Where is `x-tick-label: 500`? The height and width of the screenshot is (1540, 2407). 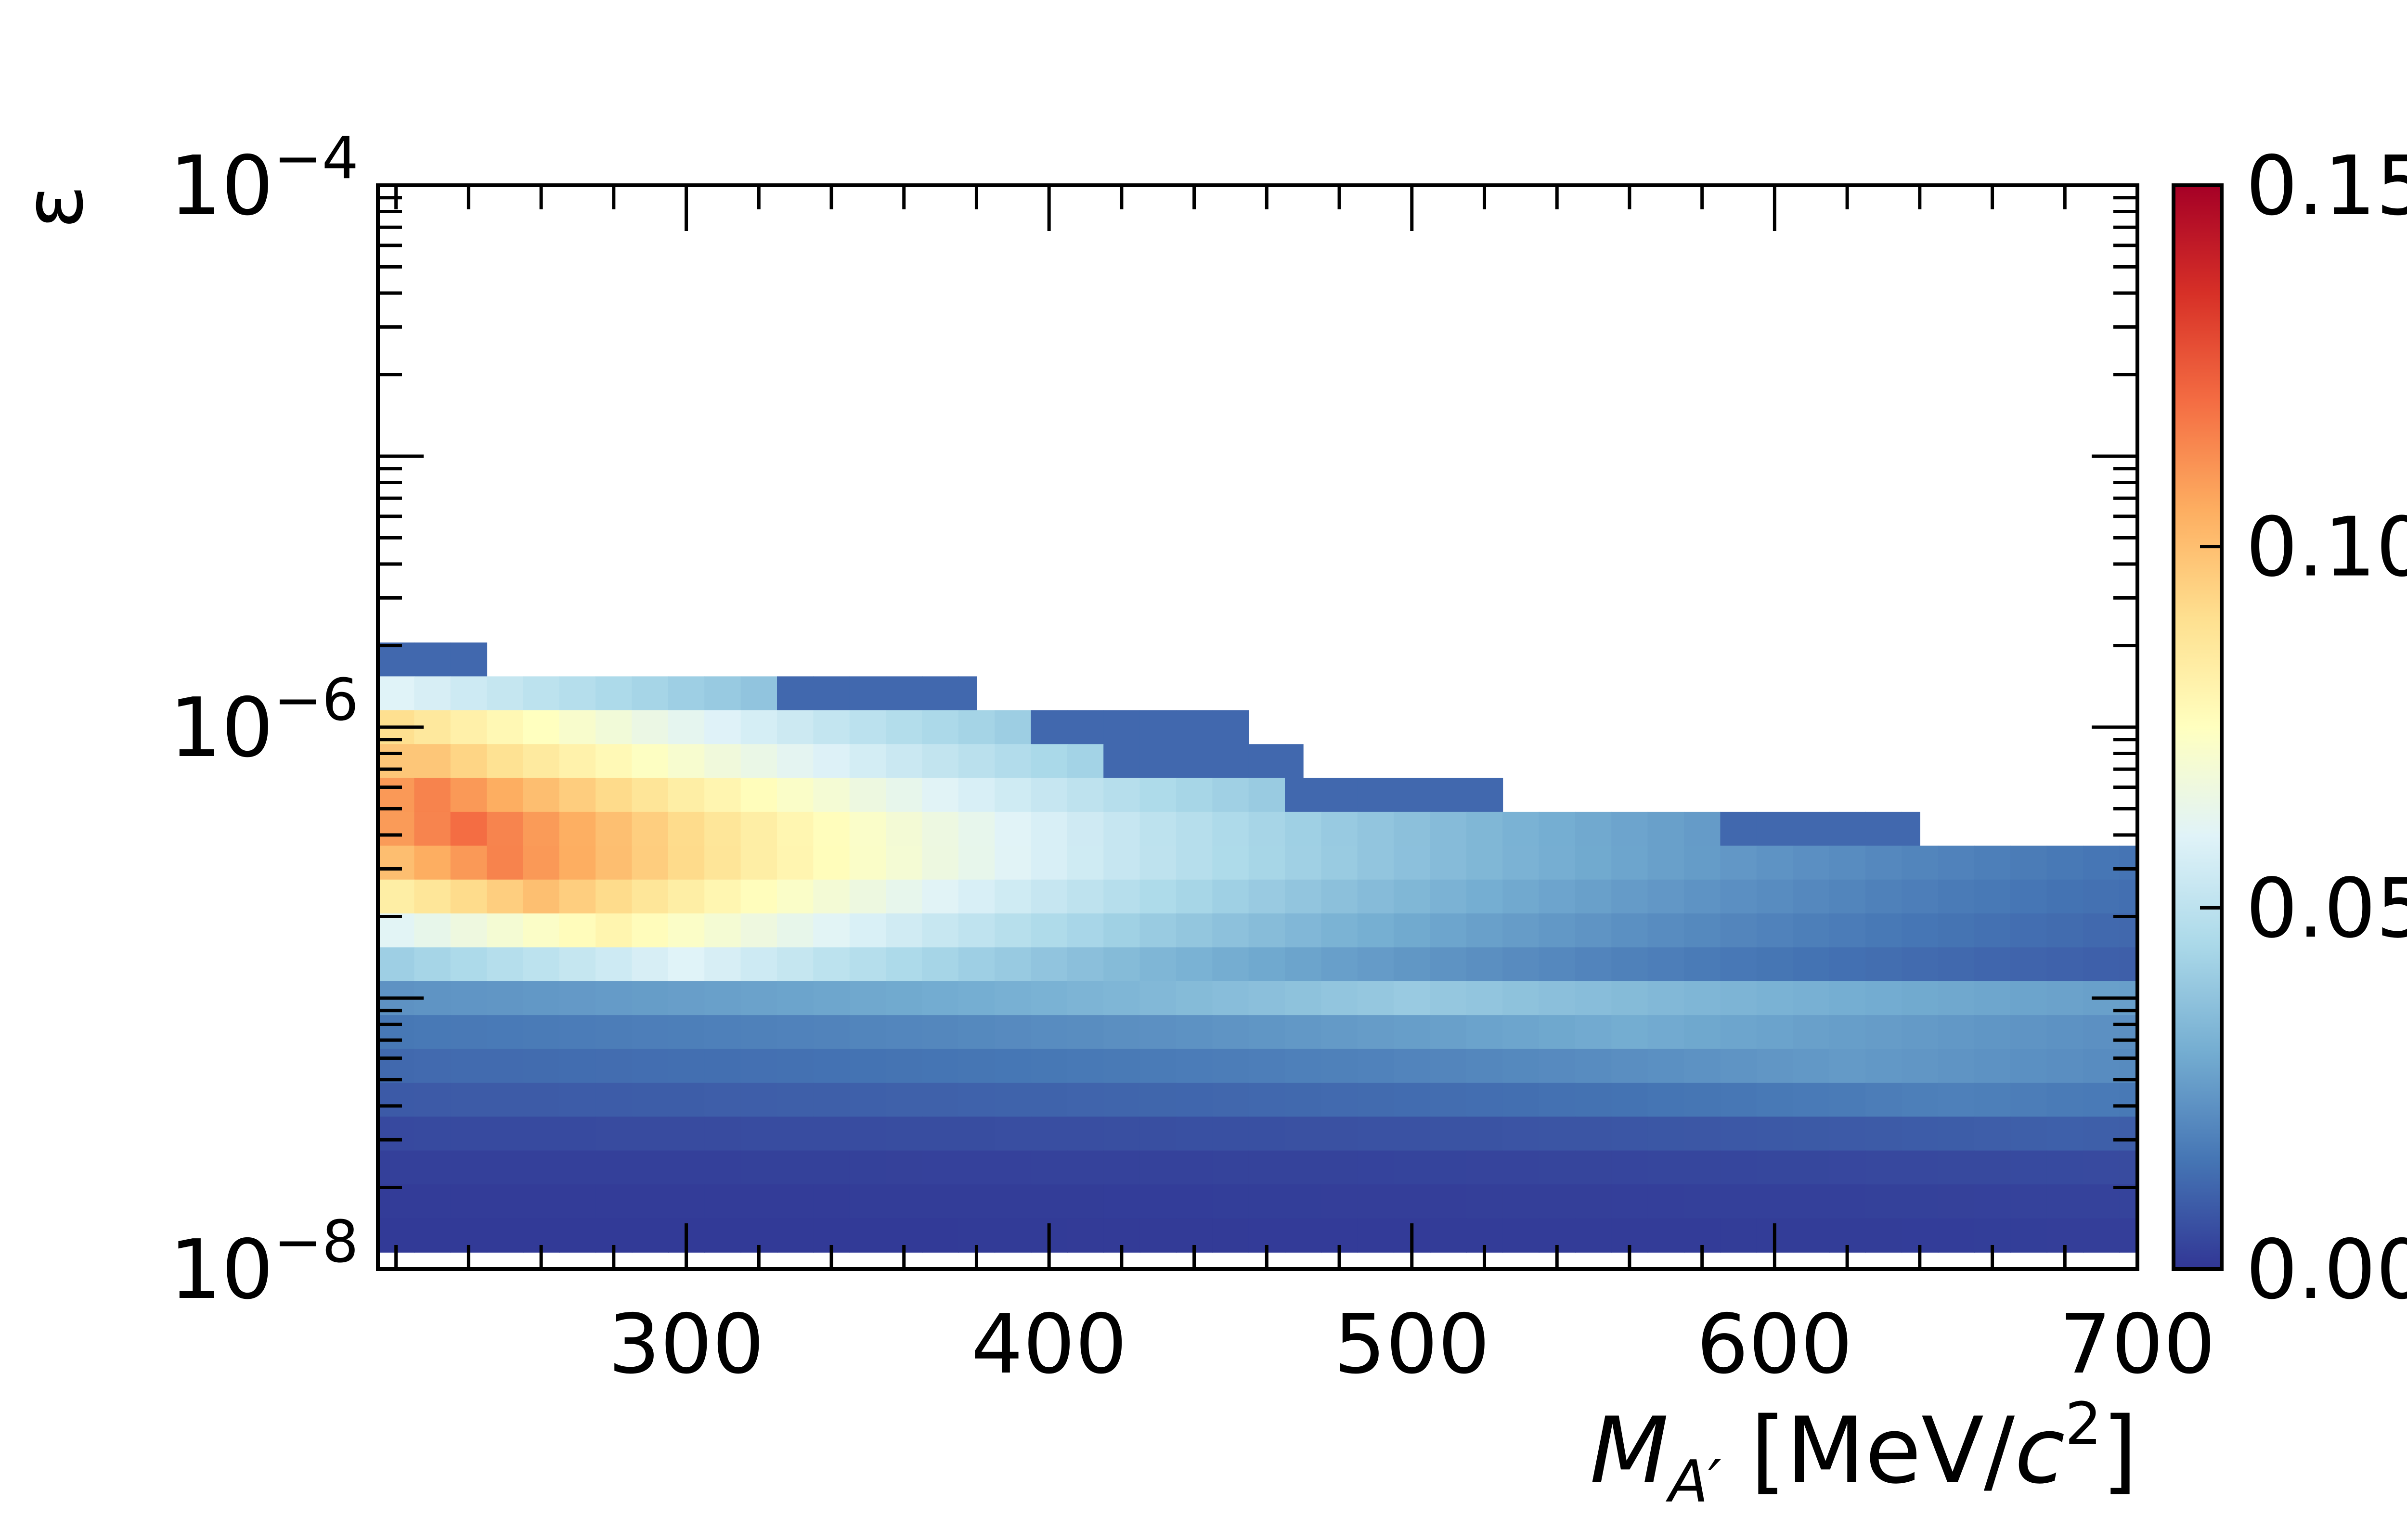 x-tick-label: 500 is located at coordinates (1412, 1344).